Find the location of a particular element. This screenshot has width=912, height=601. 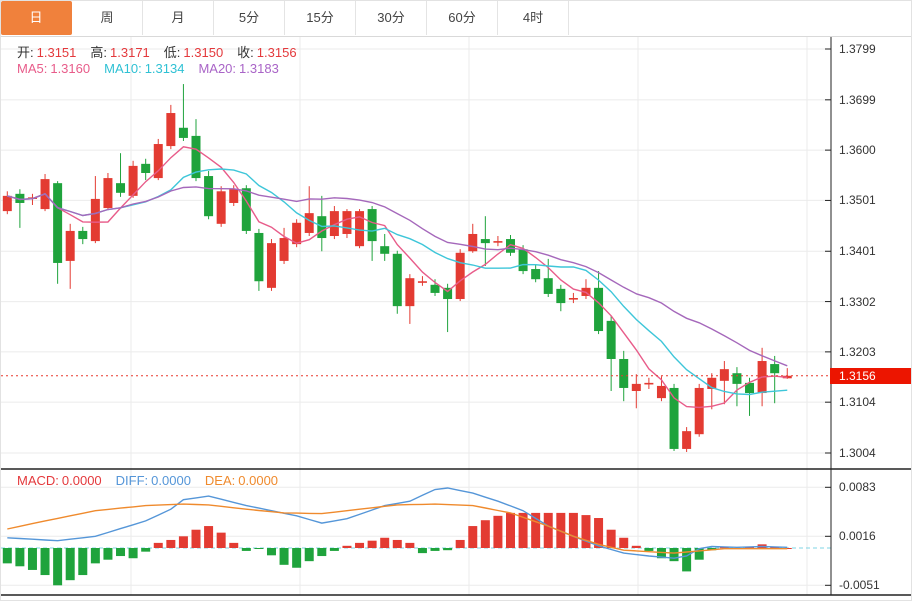

macd-legend: MACD: 0.0000 DIFF: 0.0000 DEA: 0.0000 is located at coordinates (149, 480).